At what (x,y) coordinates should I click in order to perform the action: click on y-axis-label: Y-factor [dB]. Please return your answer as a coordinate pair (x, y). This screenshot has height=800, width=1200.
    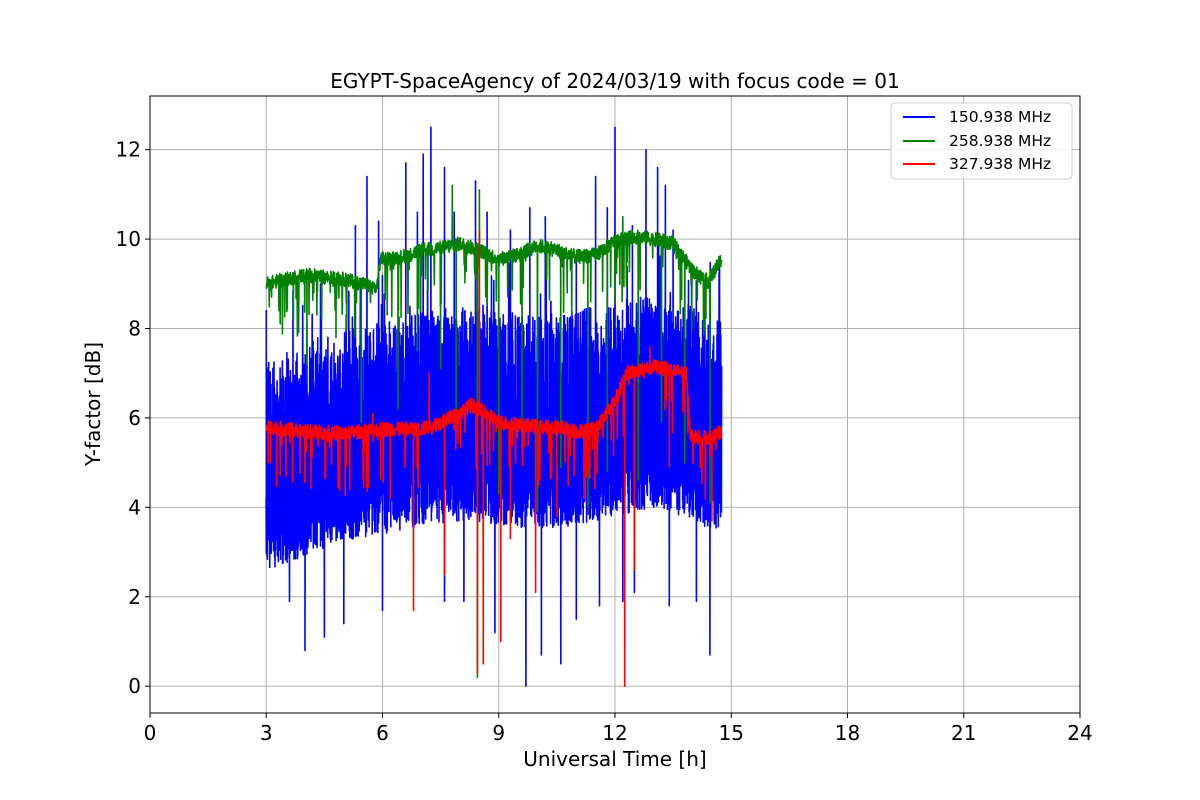
    Looking at the image, I should click on (93, 404).